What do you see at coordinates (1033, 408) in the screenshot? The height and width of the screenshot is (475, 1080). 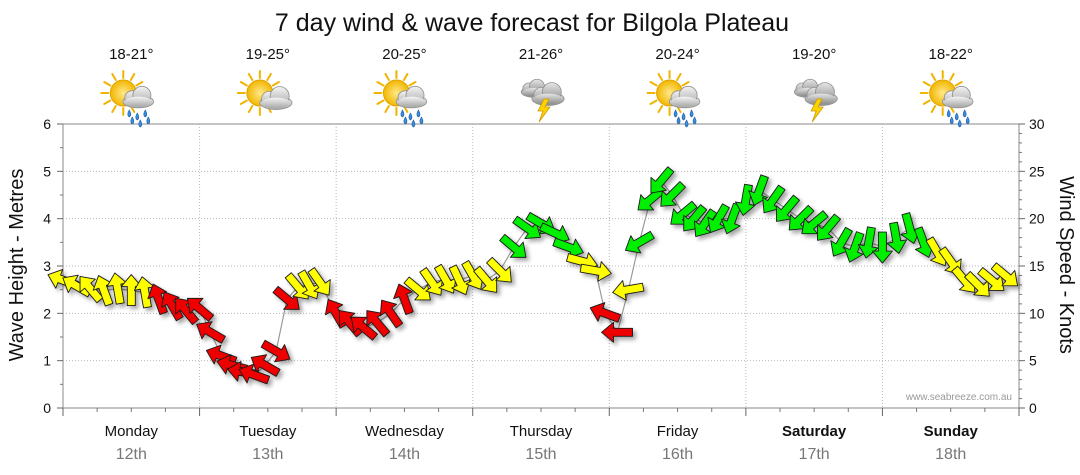 I see `y2-tick-label: 0` at bounding box center [1033, 408].